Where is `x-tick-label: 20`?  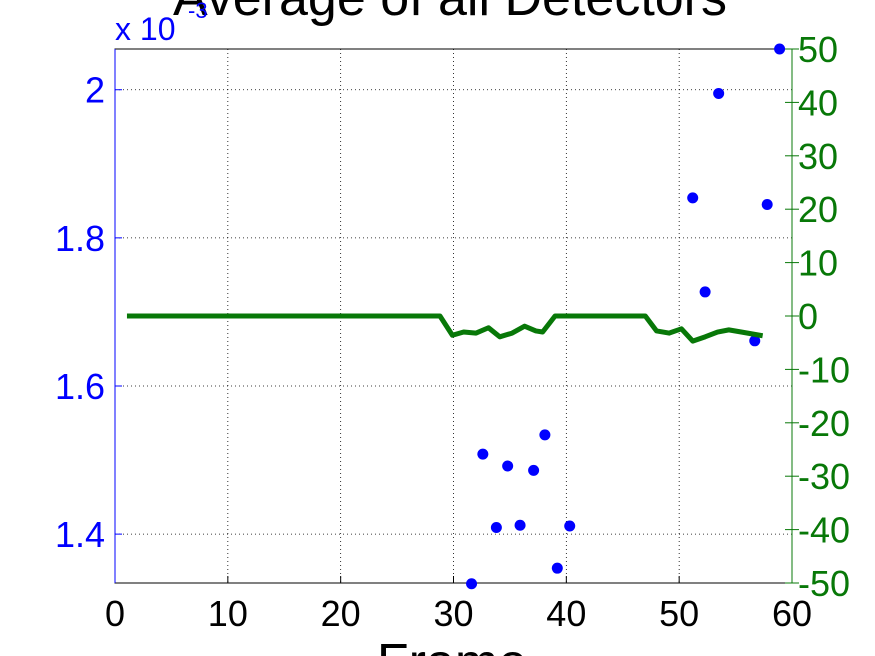
x-tick-label: 20 is located at coordinates (341, 613).